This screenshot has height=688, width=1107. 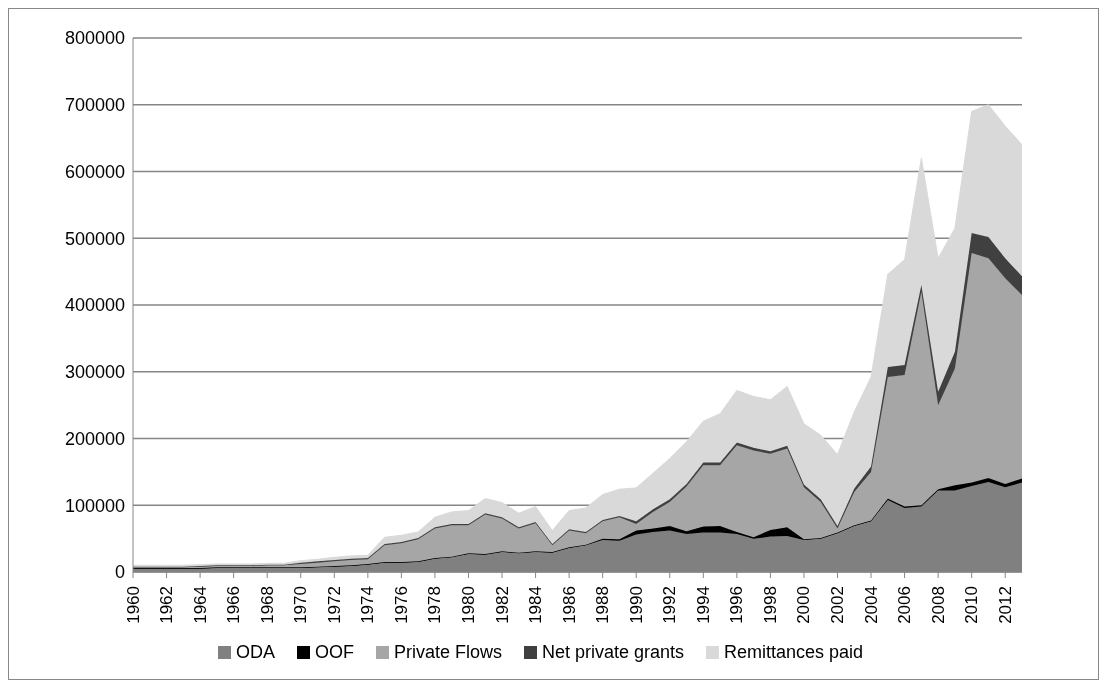 I want to click on x-tick-label: 1968, so click(x=267, y=605).